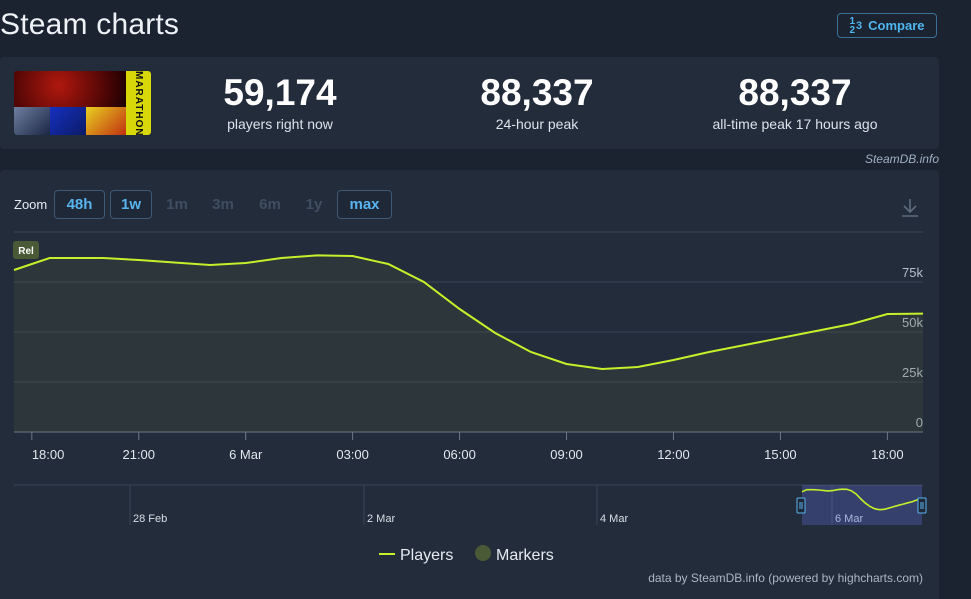 Image resolution: width=971 pixels, height=599 pixels. Describe the element at coordinates (280, 124) in the screenshot. I see `stat-current-label: players right now` at that location.